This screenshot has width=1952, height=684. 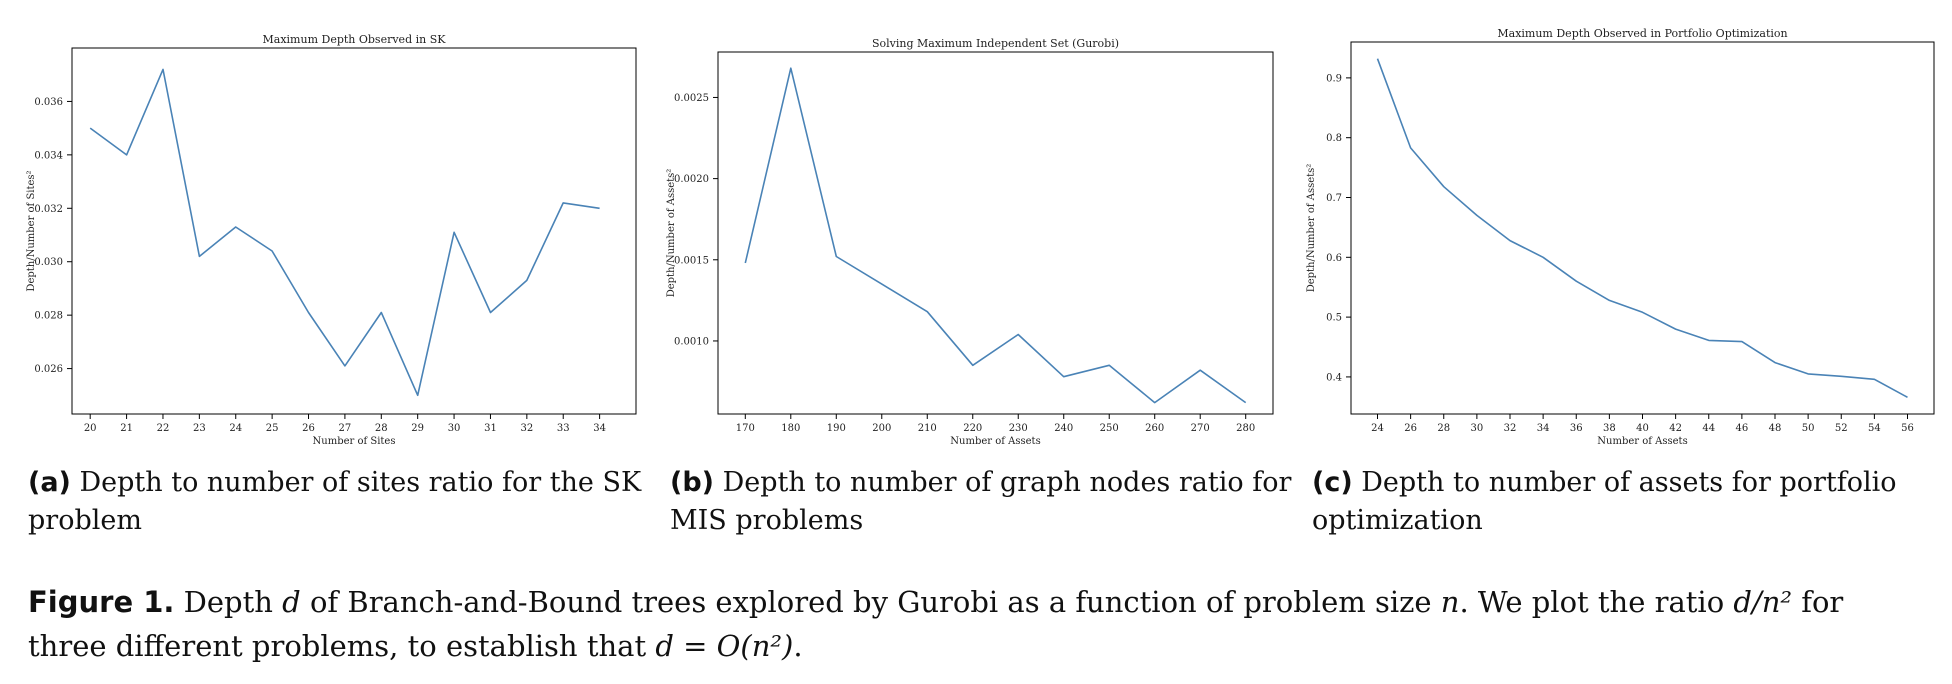 I want to click on y-tick-label: 0.028, so click(x=48, y=316).